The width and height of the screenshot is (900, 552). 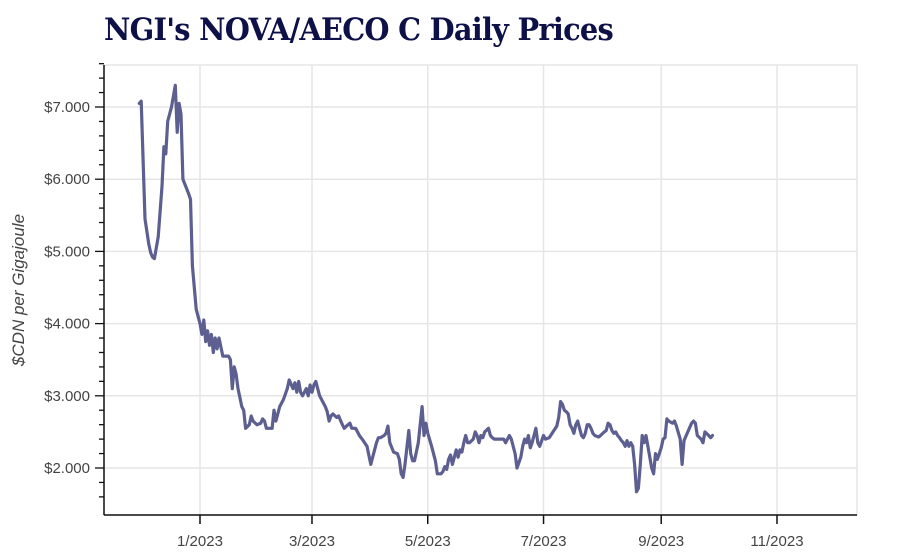 What do you see at coordinates (359, 30) in the screenshot?
I see `chart-title: NGI's NOVA/AECO C Daily Prices` at bounding box center [359, 30].